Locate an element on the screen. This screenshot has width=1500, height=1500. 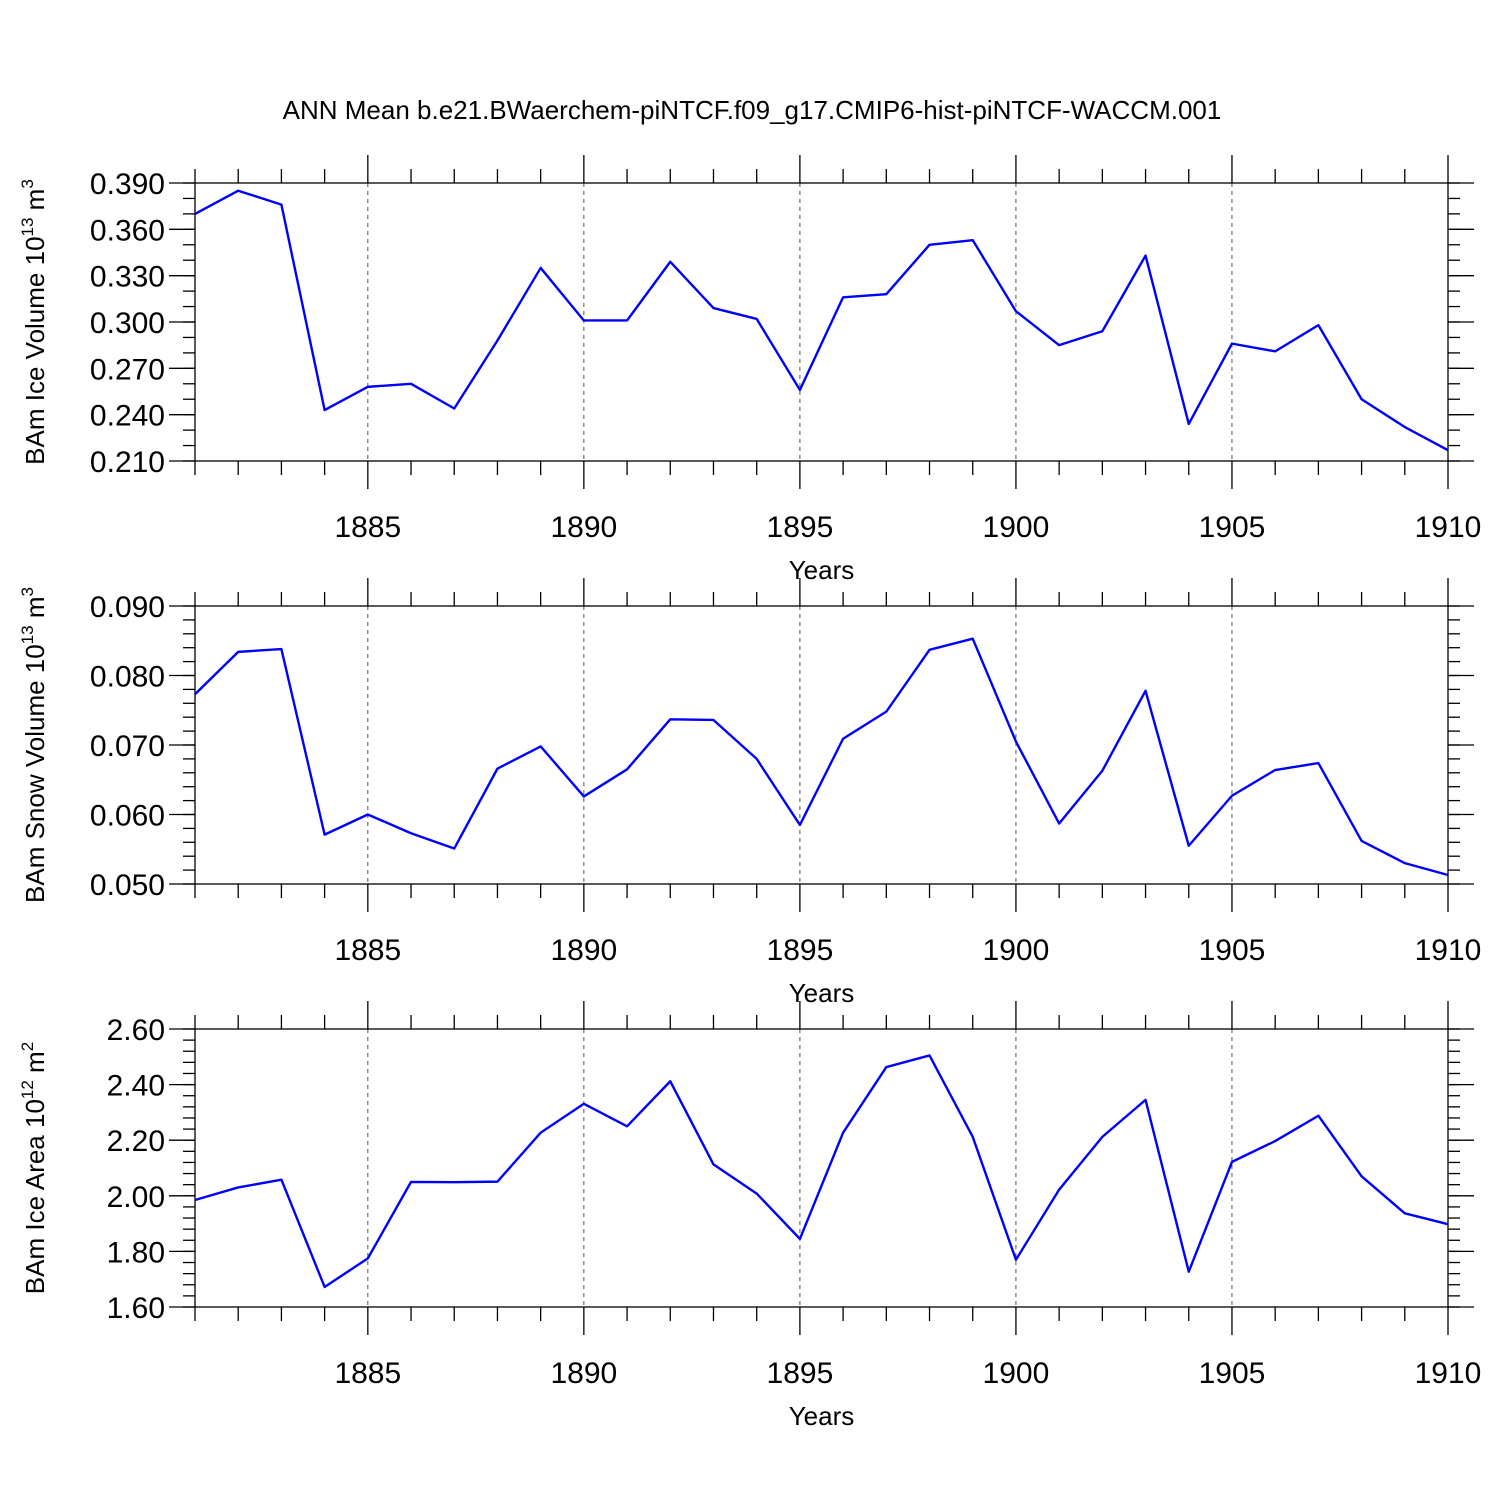
y-tick-label: 0.070 is located at coordinates (127, 746).